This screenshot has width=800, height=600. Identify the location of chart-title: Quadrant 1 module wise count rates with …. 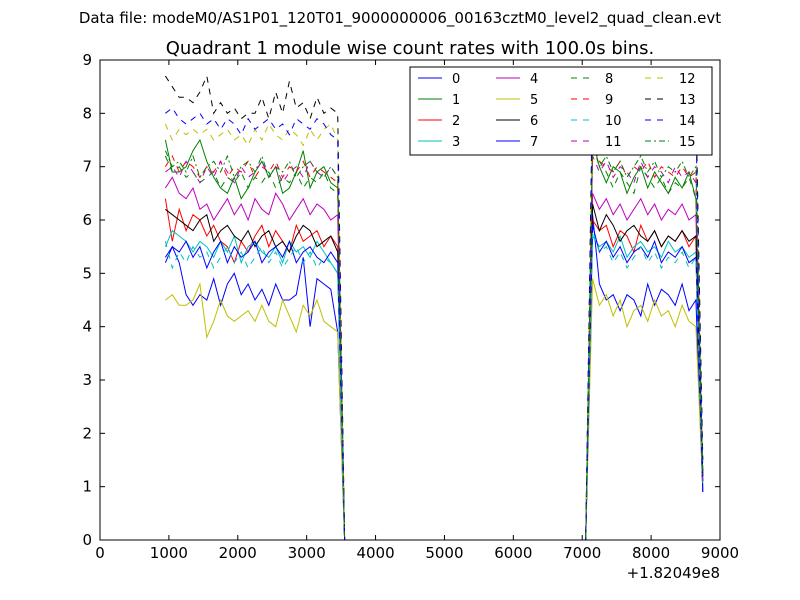
(410, 48).